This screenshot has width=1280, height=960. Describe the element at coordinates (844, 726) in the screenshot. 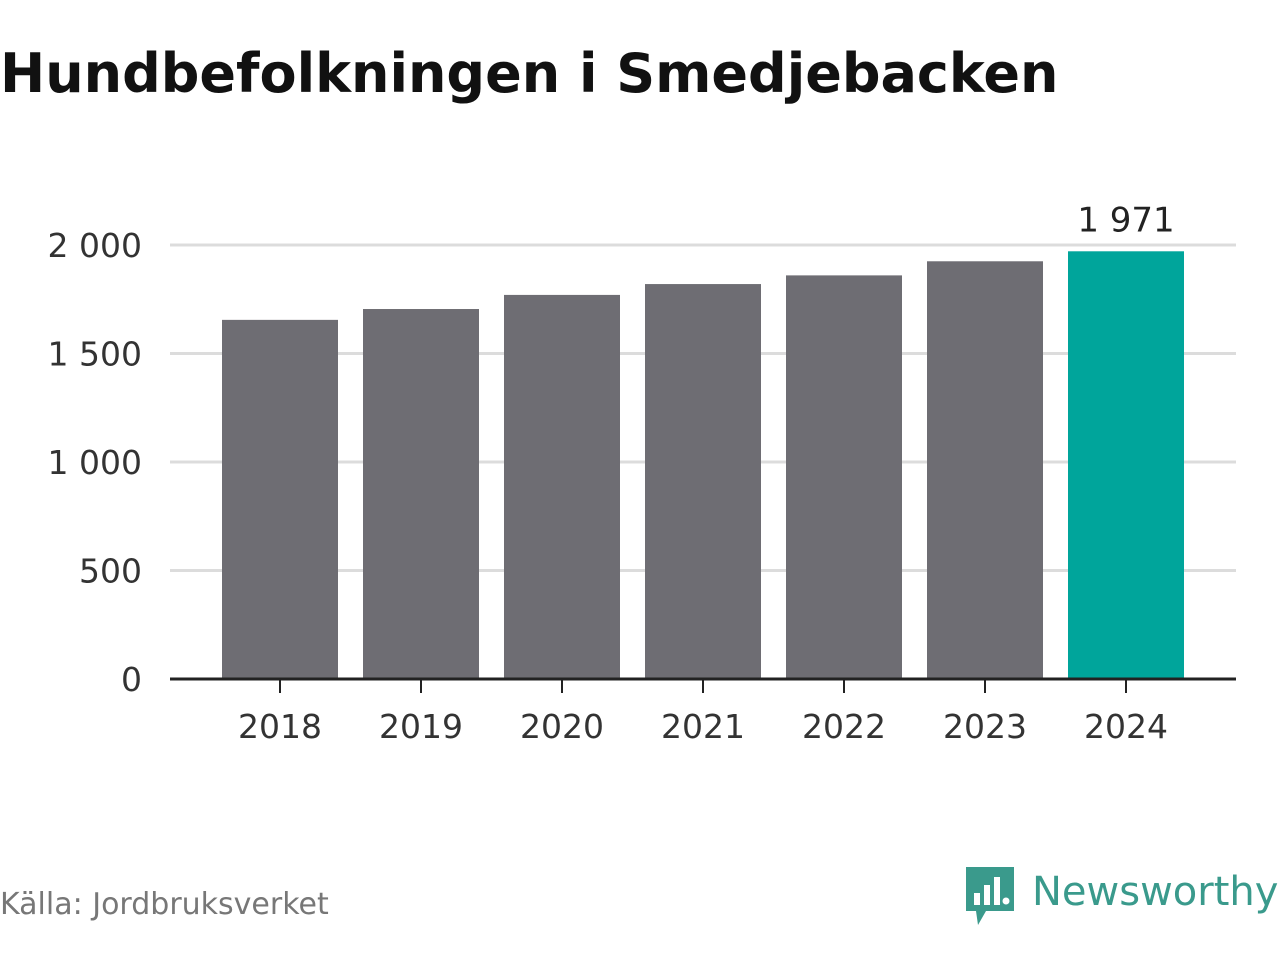

I see `x-tick-label: 2022` at that location.